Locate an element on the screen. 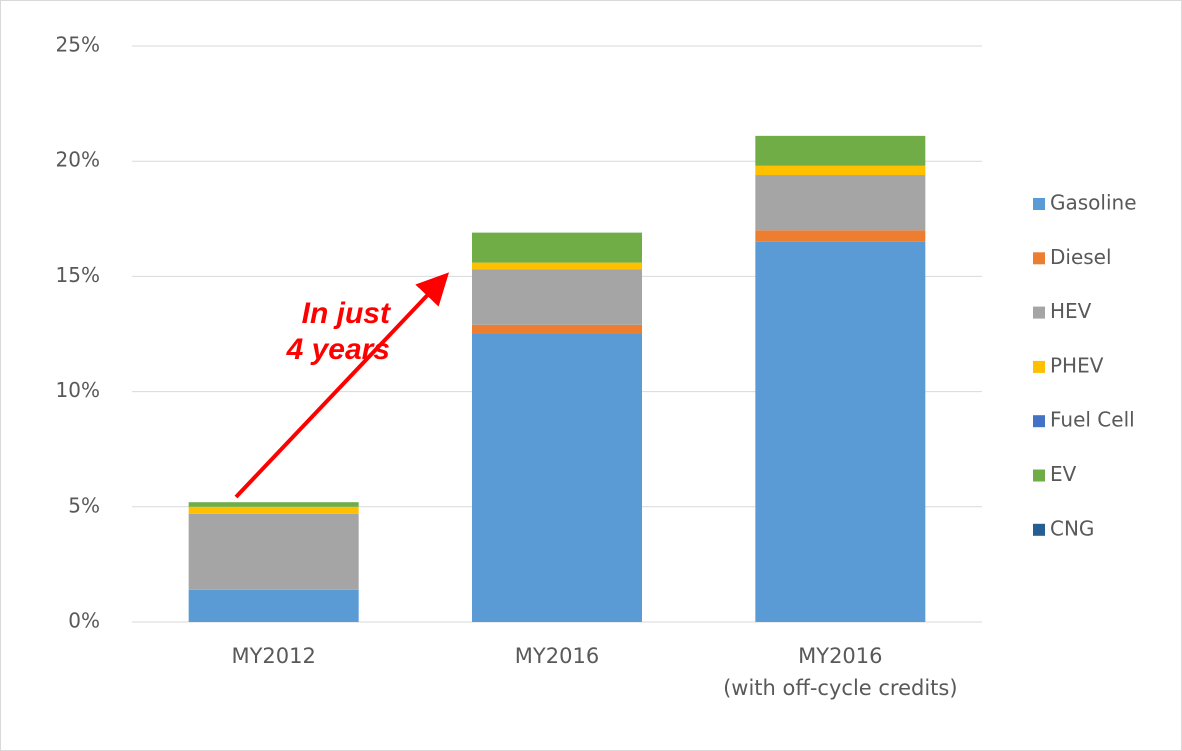  legend-label: PHEV is located at coordinates (1077, 365).